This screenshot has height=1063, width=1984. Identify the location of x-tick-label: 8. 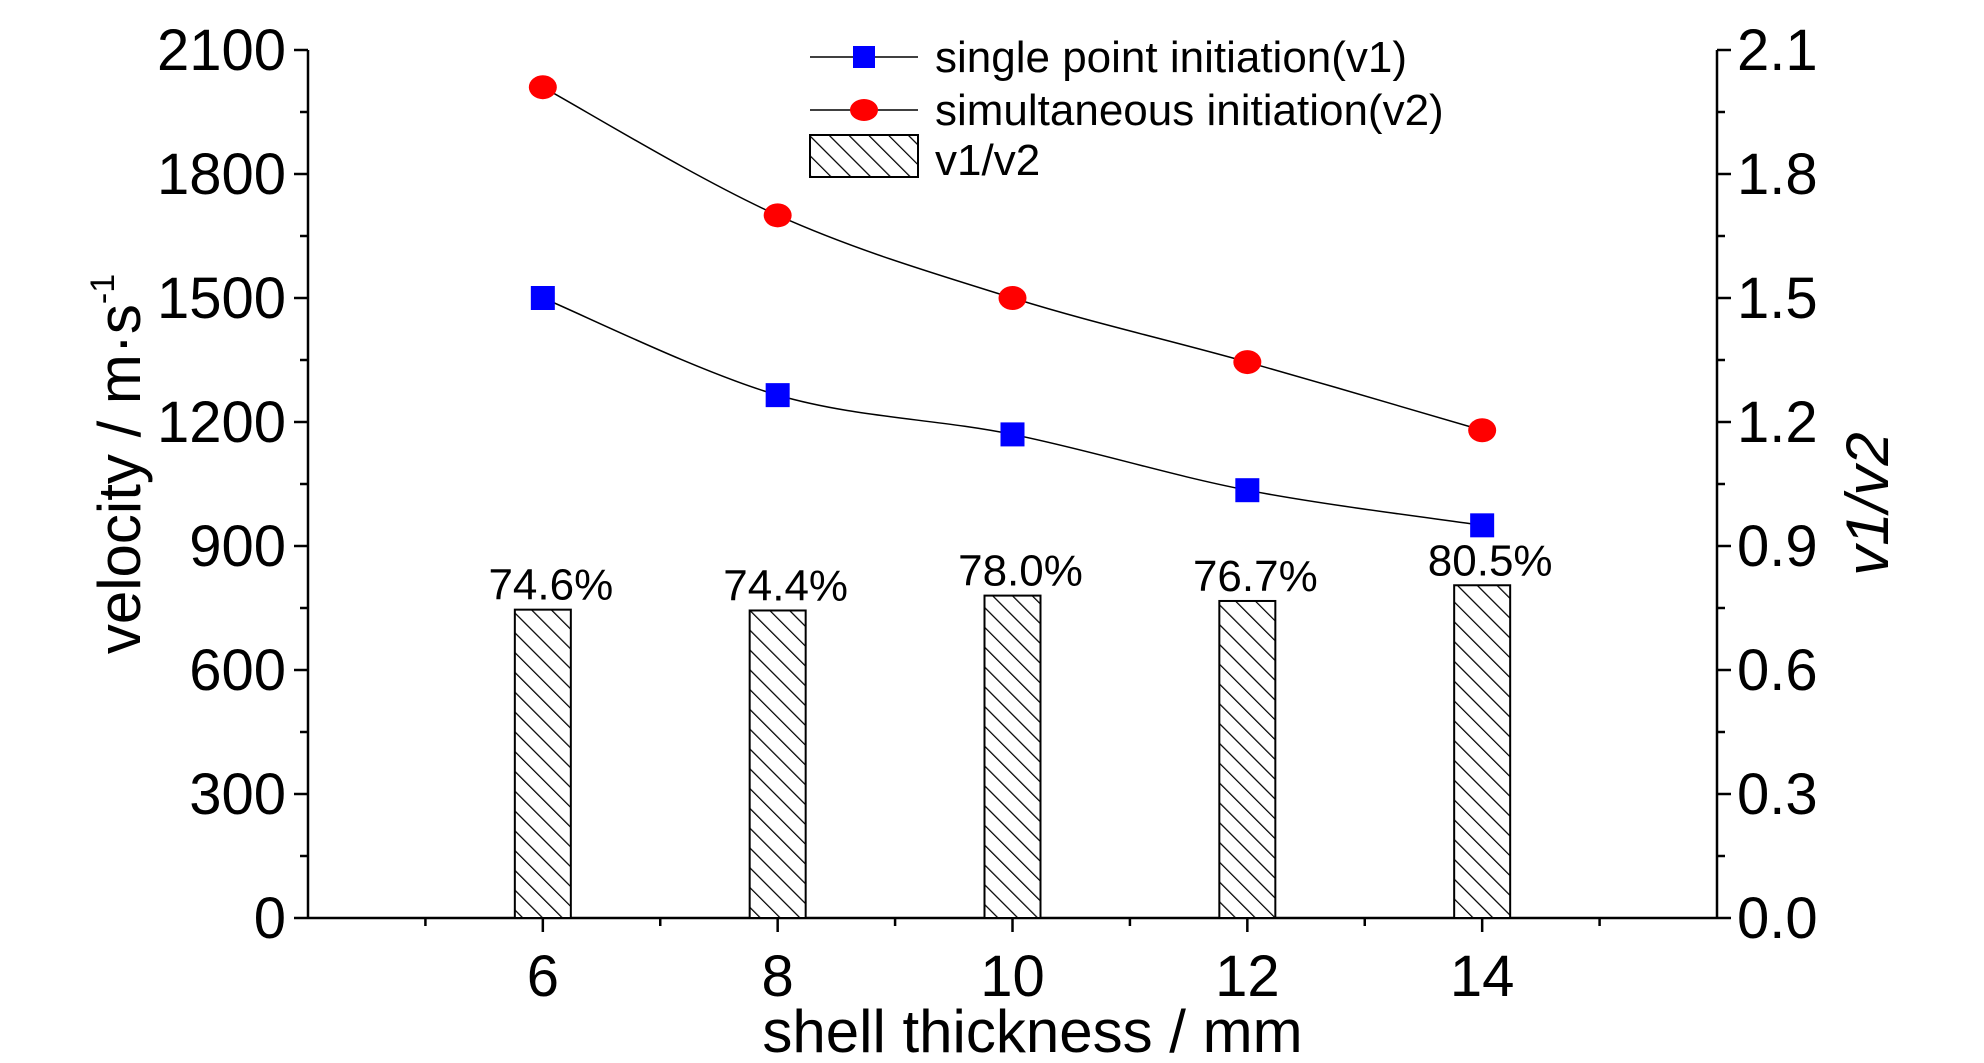
(778, 976).